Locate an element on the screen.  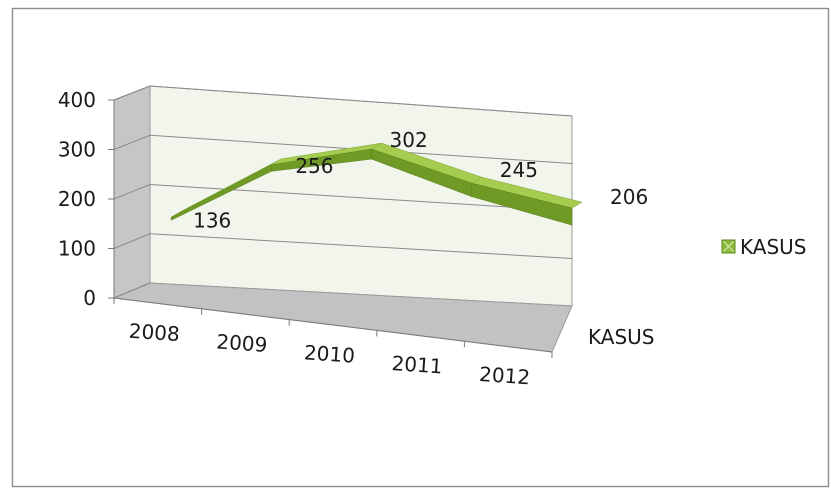
legend-swatch-marker is located at coordinates (728, 246).